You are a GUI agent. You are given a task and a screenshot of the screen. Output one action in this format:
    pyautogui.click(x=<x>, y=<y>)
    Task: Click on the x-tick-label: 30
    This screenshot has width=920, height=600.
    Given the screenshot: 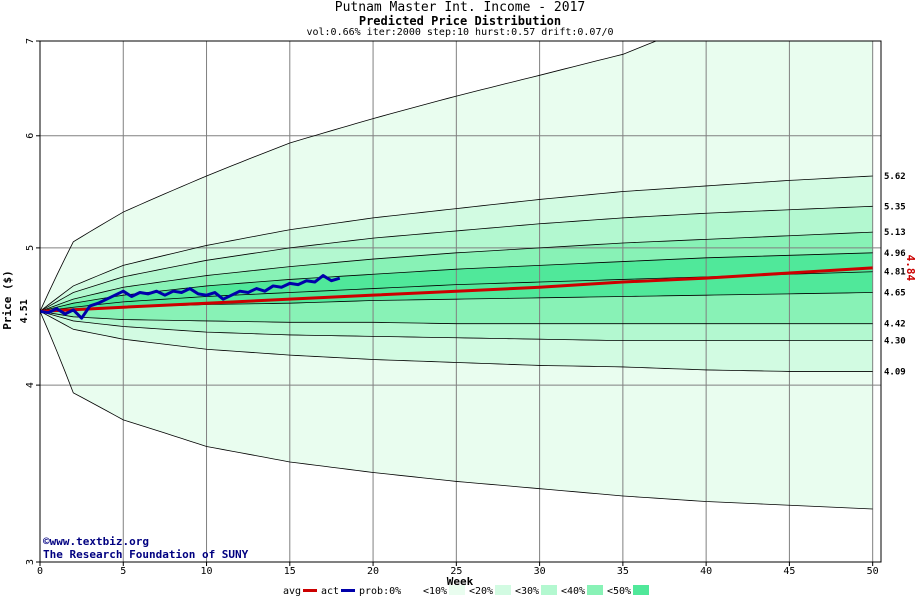 What is the action you would take?
    pyautogui.click(x=540, y=571)
    